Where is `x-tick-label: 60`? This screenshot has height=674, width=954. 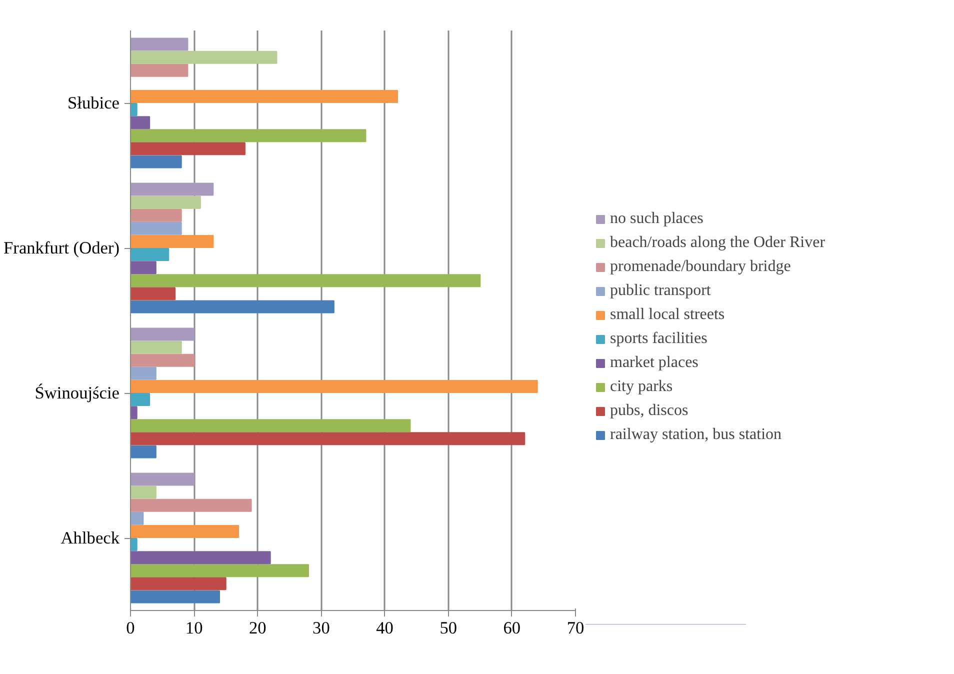
x-tick-label: 60 is located at coordinates (512, 628).